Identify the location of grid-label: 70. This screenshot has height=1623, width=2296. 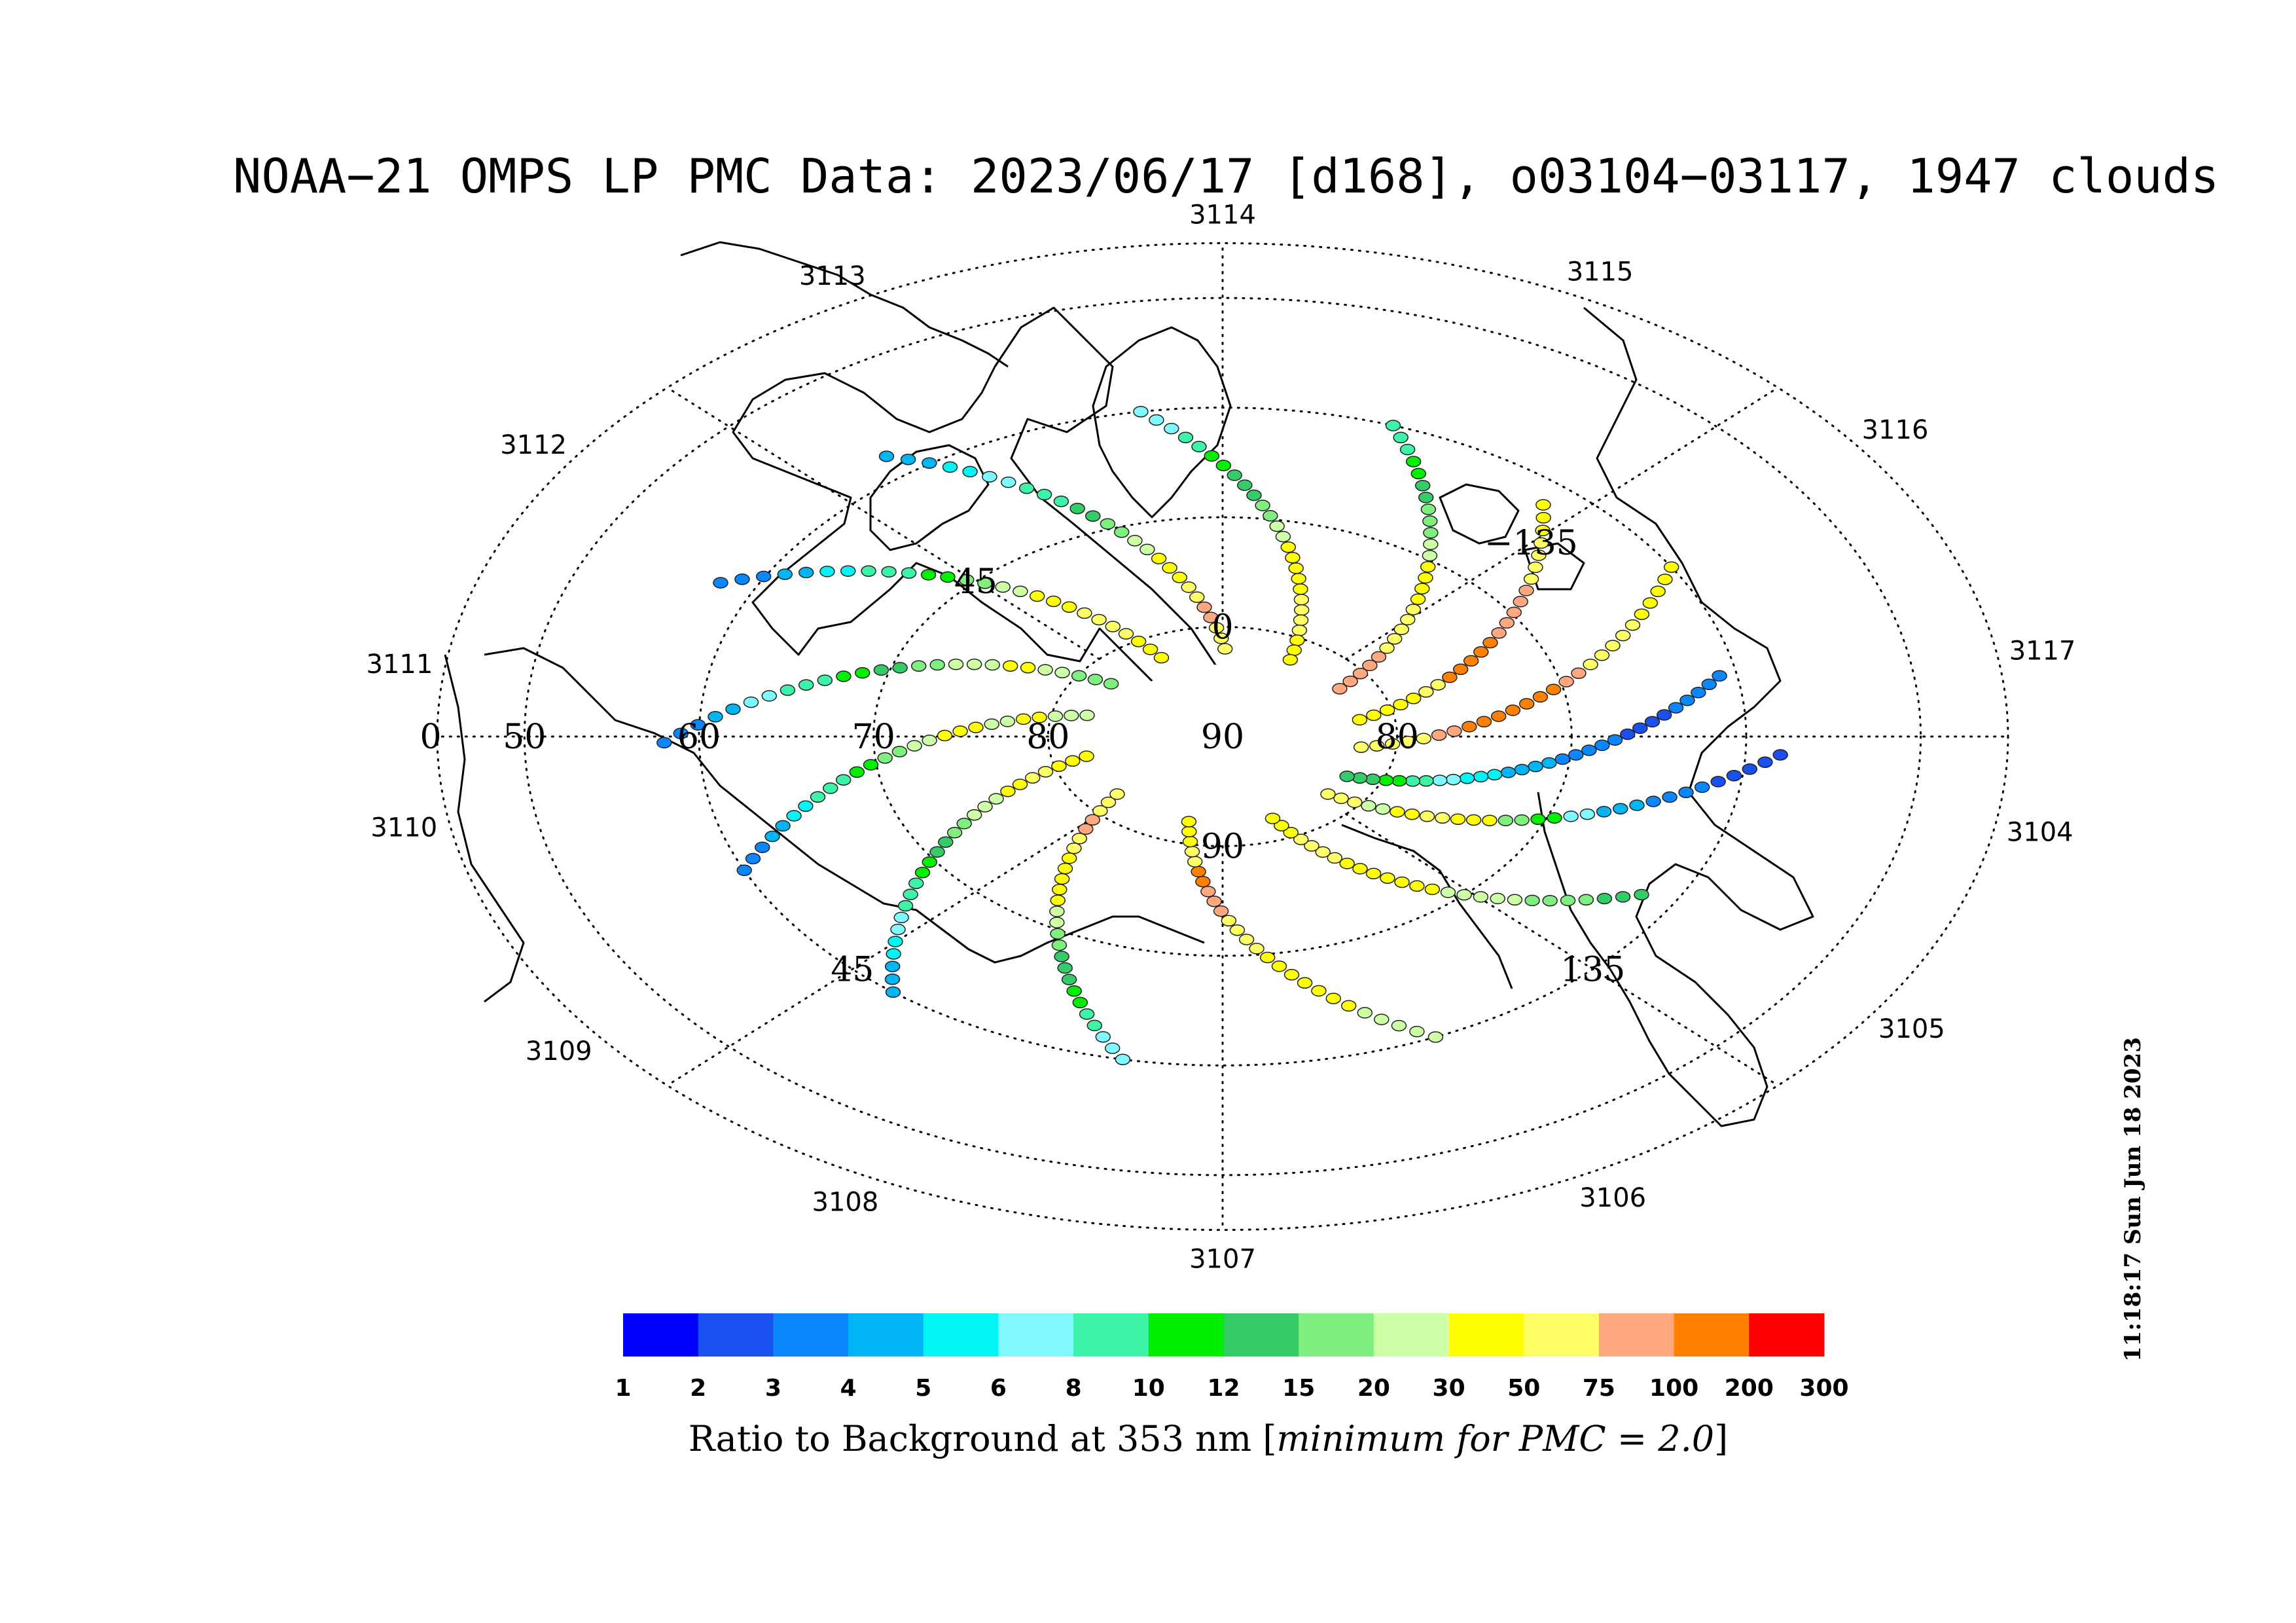
(873, 737).